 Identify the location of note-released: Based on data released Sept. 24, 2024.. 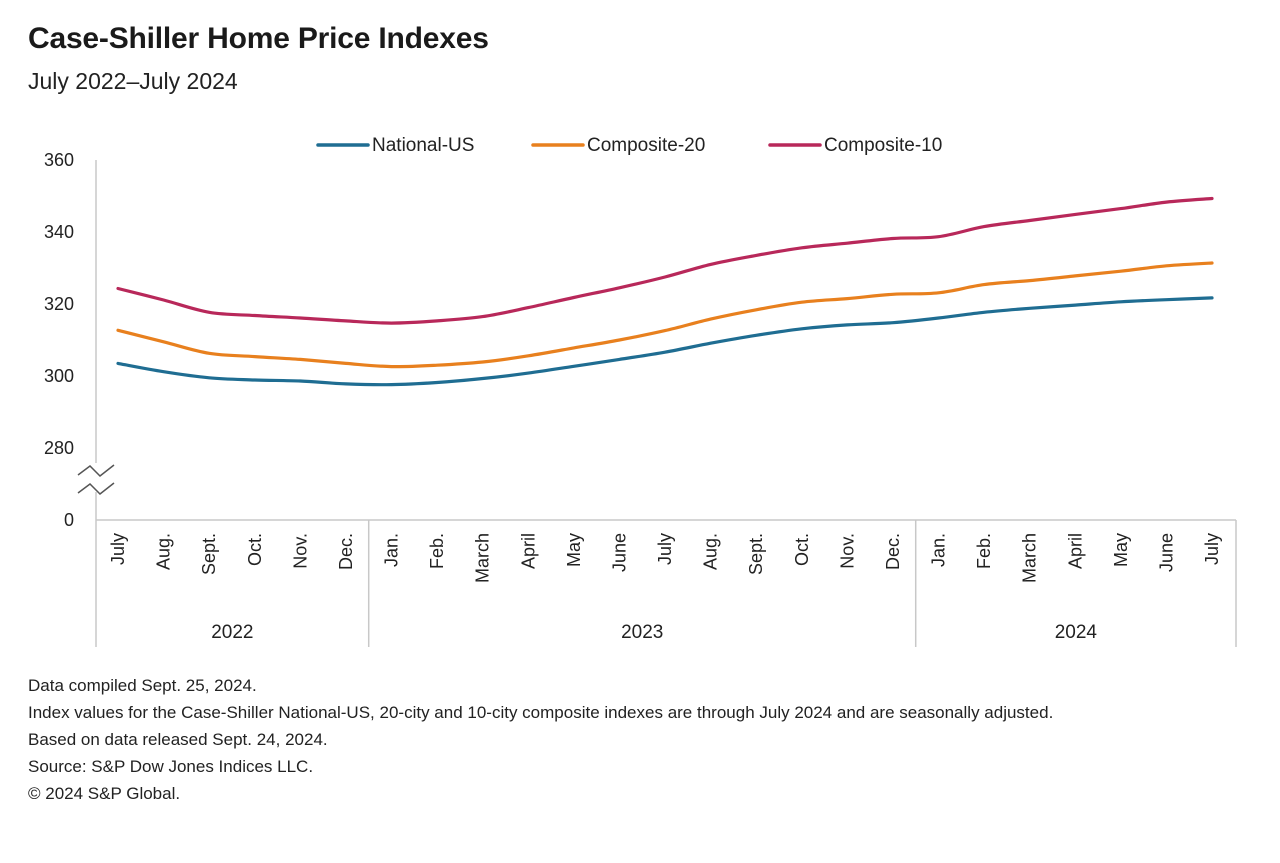
(178, 739).